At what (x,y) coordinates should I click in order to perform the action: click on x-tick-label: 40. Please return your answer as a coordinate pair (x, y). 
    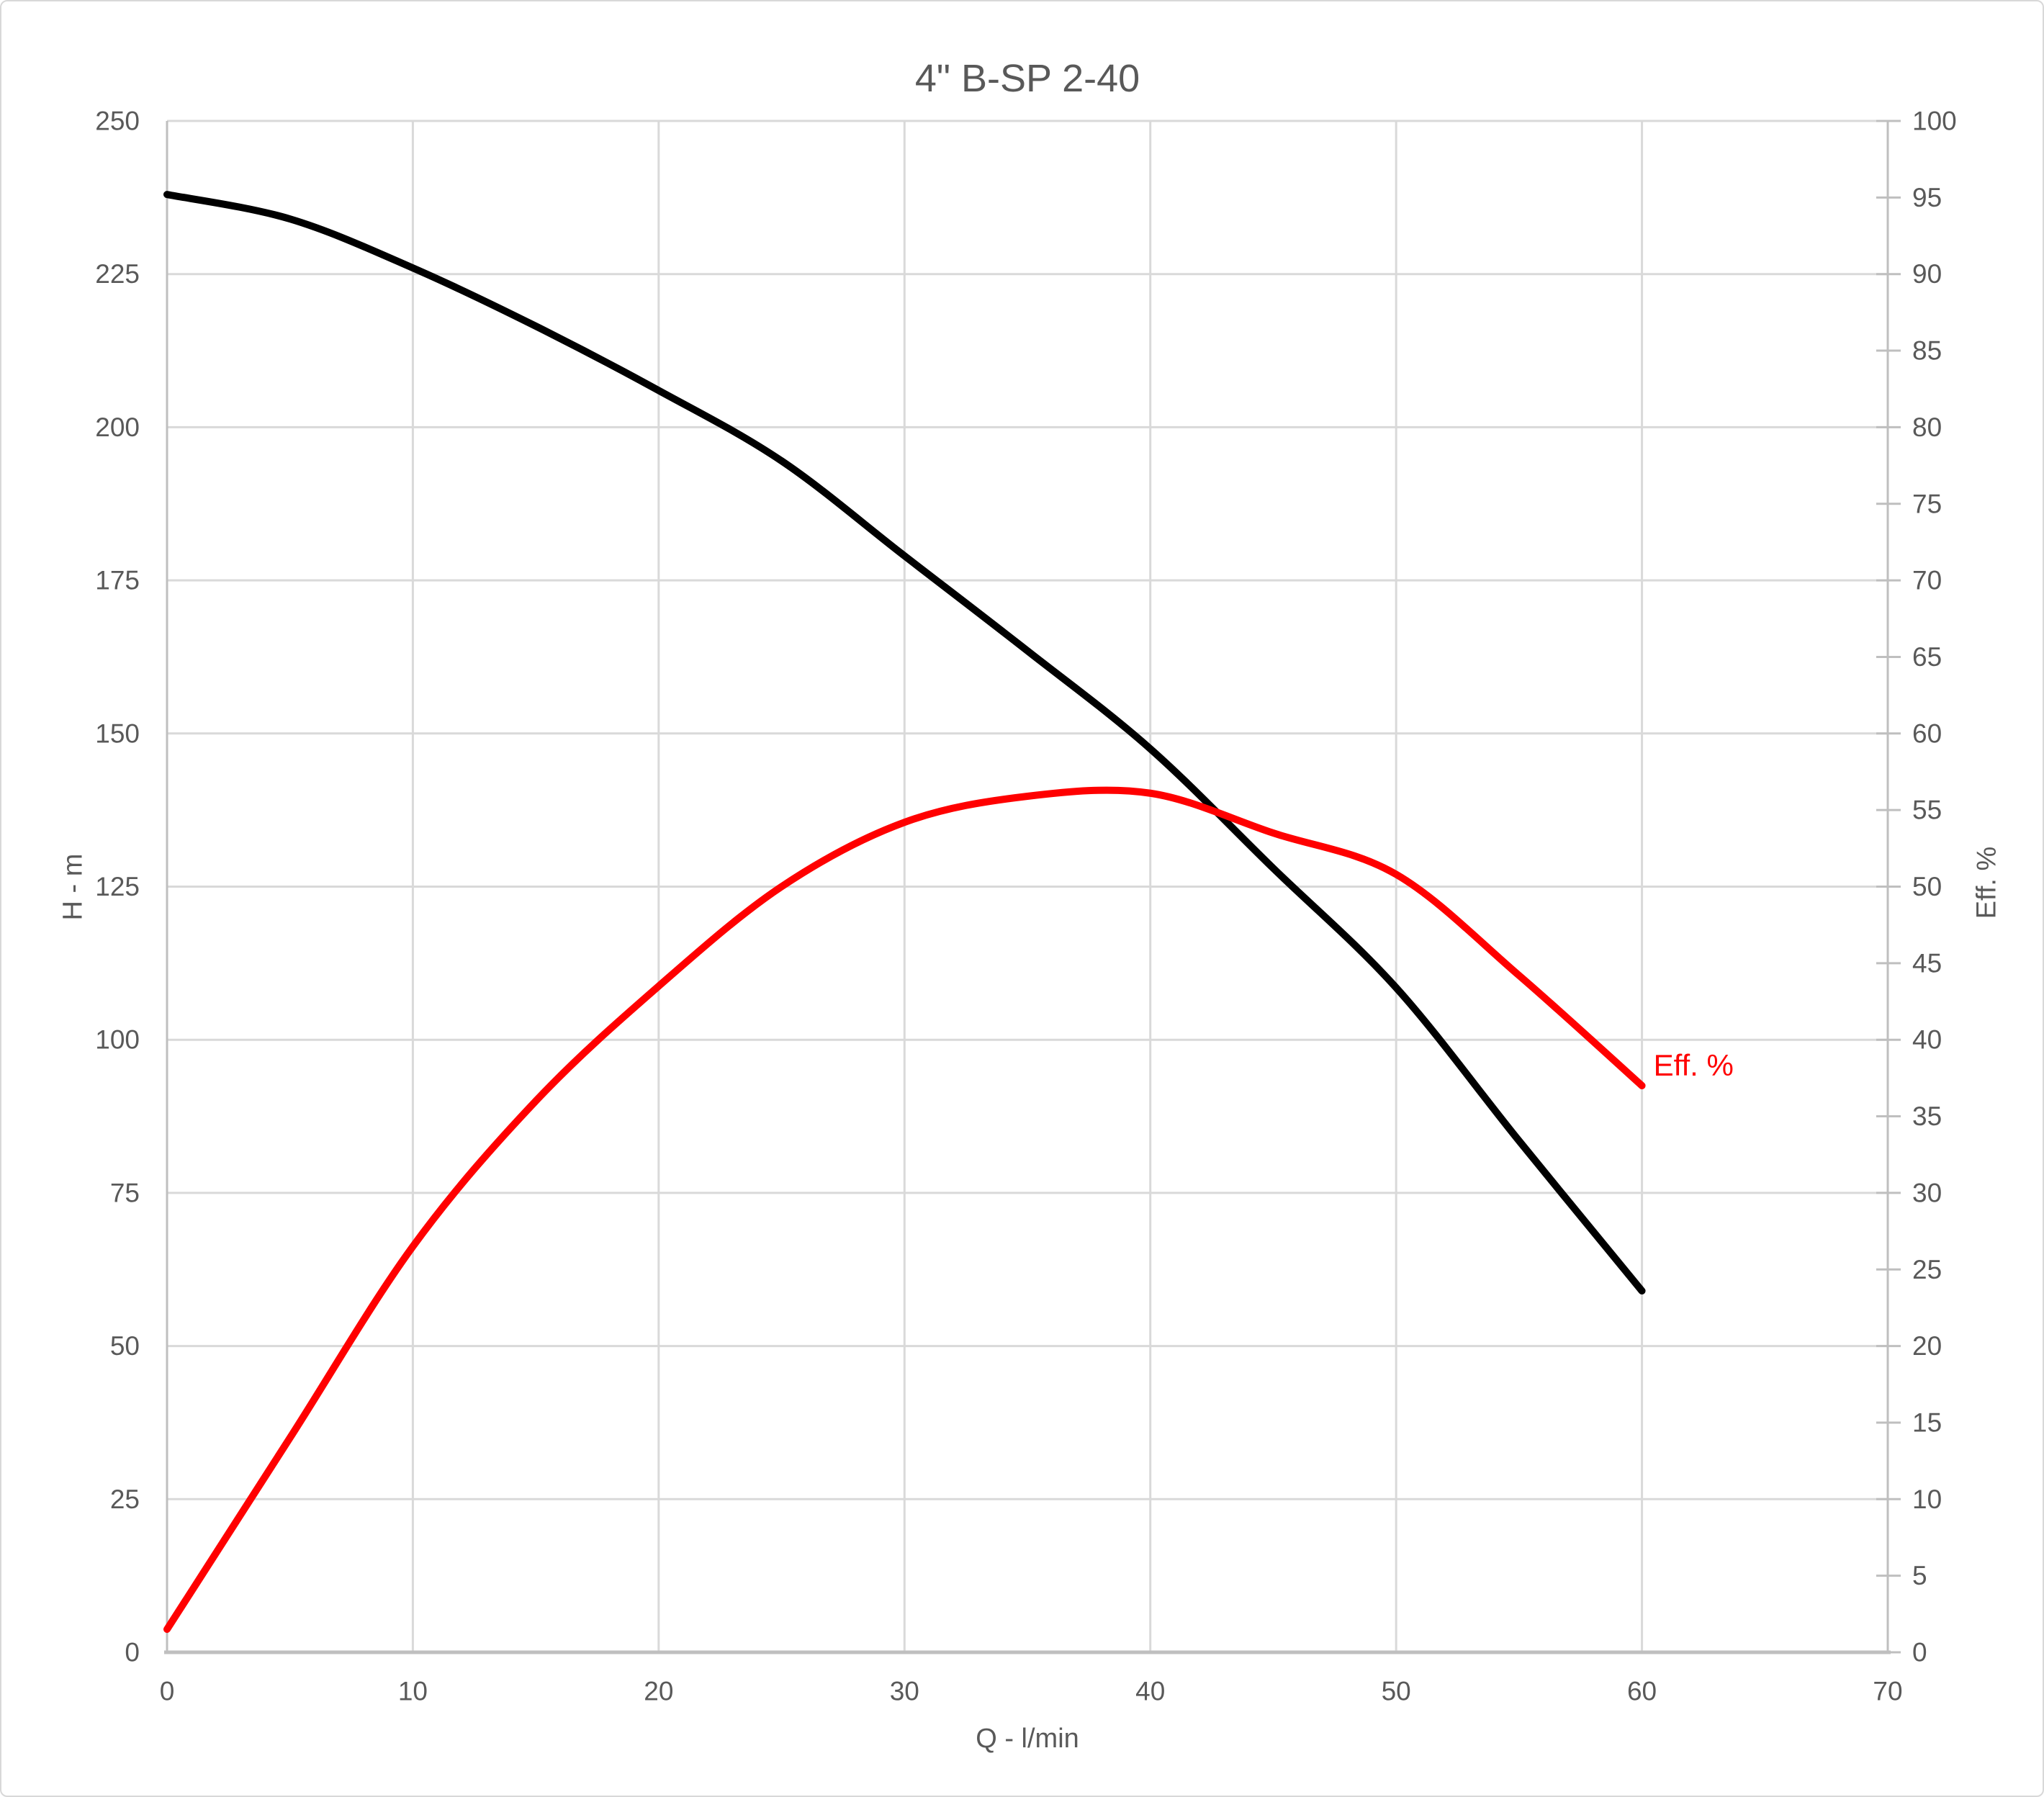
    Looking at the image, I should click on (1150, 1692).